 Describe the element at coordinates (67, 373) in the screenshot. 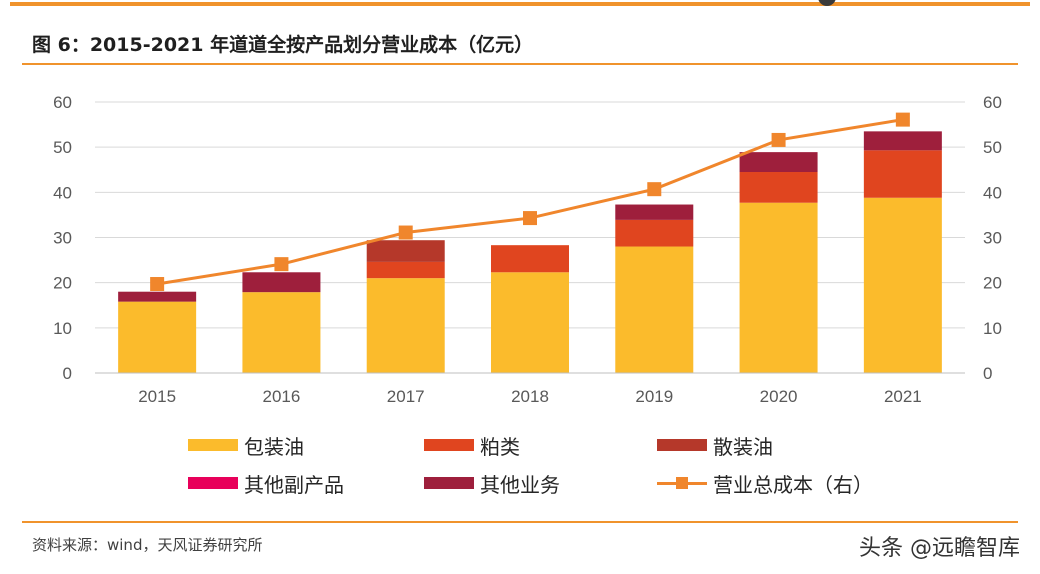

I see `y-tick-label: 0` at that location.